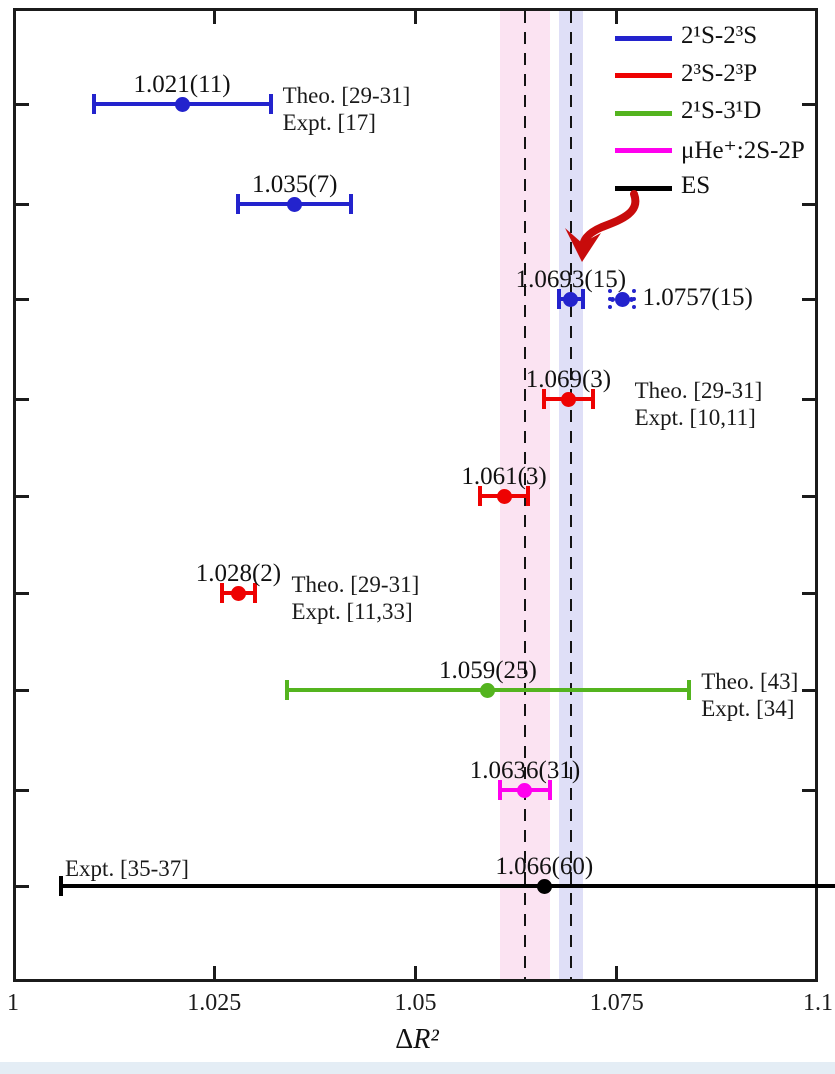  What do you see at coordinates (347, 109) in the screenshot?
I see `reference-label: Theo. [29-31] Expt. [17]` at bounding box center [347, 109].